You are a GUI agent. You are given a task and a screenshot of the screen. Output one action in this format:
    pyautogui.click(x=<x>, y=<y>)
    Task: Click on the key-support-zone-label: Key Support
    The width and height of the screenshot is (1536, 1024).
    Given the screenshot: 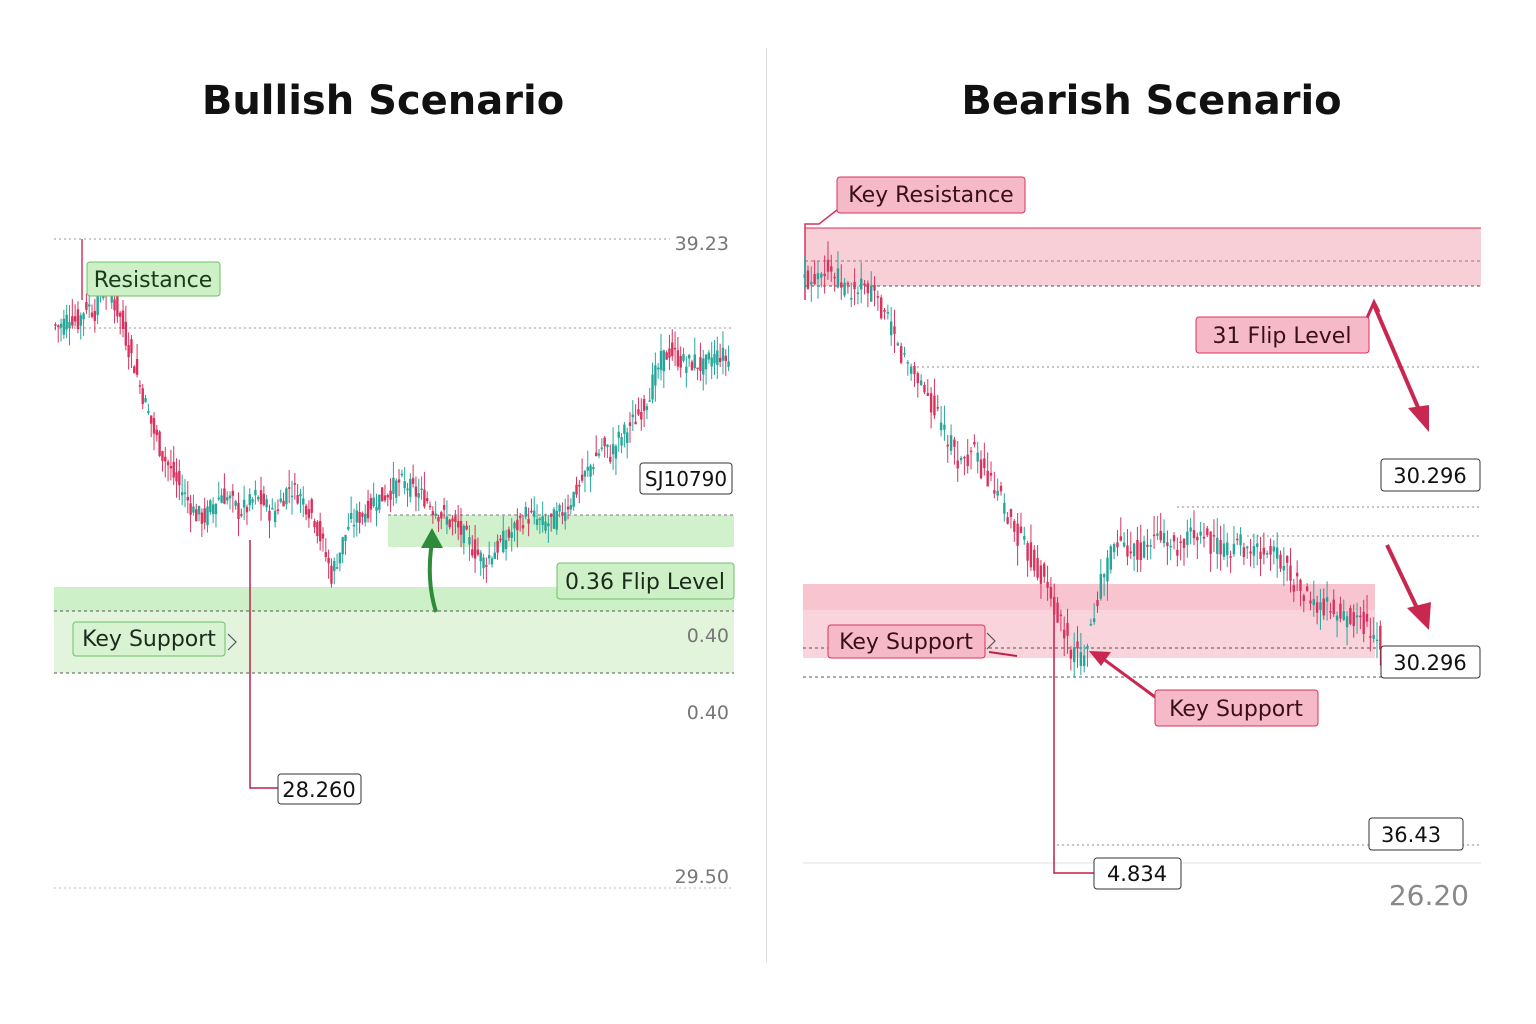 What is the action you would take?
    pyautogui.click(x=906, y=642)
    